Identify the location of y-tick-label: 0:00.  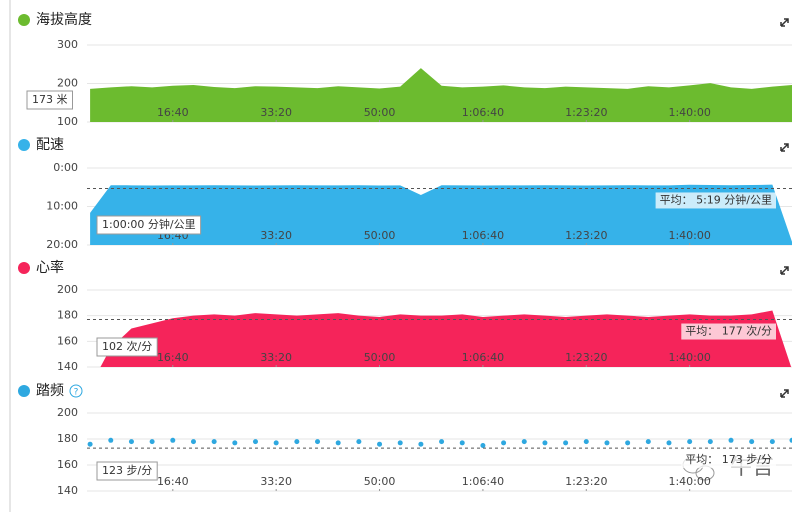
(65, 167).